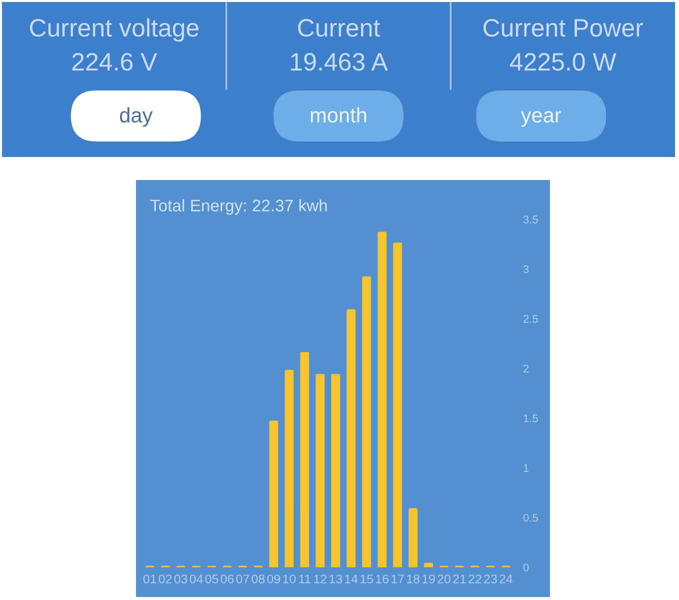 The height and width of the screenshot is (600, 679). What do you see at coordinates (530, 518) in the screenshot?
I see `y-tick-label: 0.5` at bounding box center [530, 518].